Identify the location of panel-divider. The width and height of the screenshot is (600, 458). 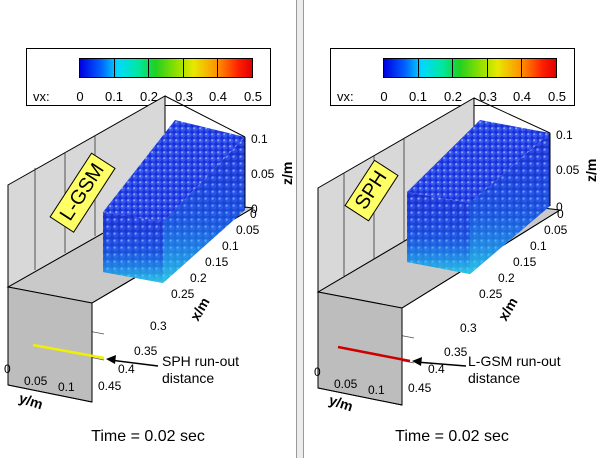
(300, 229).